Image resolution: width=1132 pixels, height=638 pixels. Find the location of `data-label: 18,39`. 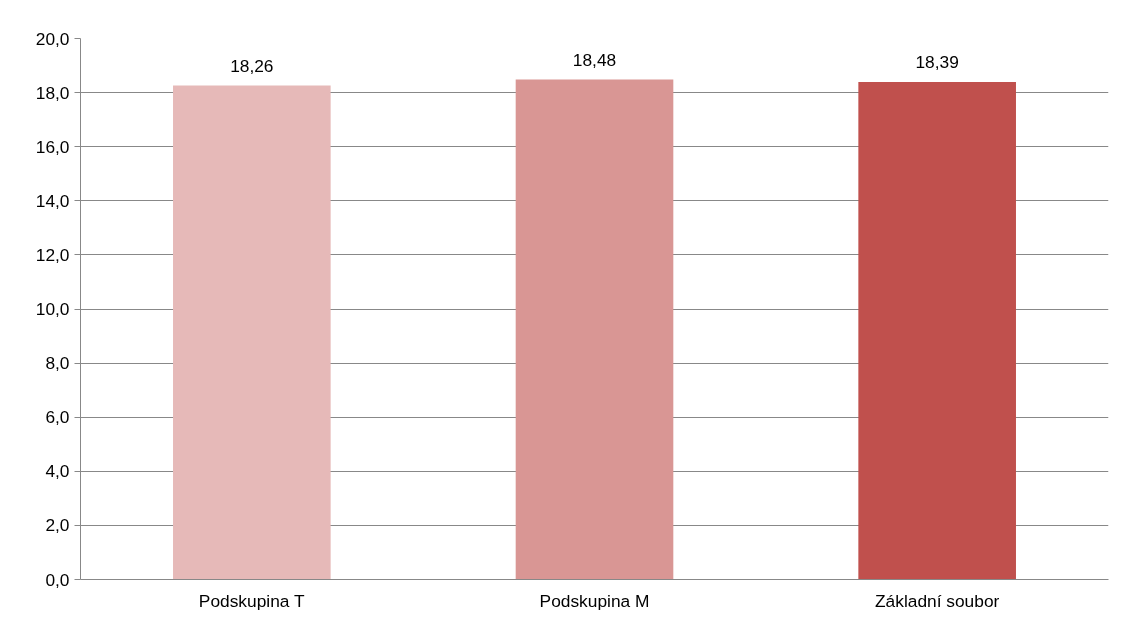

data-label: 18,39 is located at coordinates (937, 62).